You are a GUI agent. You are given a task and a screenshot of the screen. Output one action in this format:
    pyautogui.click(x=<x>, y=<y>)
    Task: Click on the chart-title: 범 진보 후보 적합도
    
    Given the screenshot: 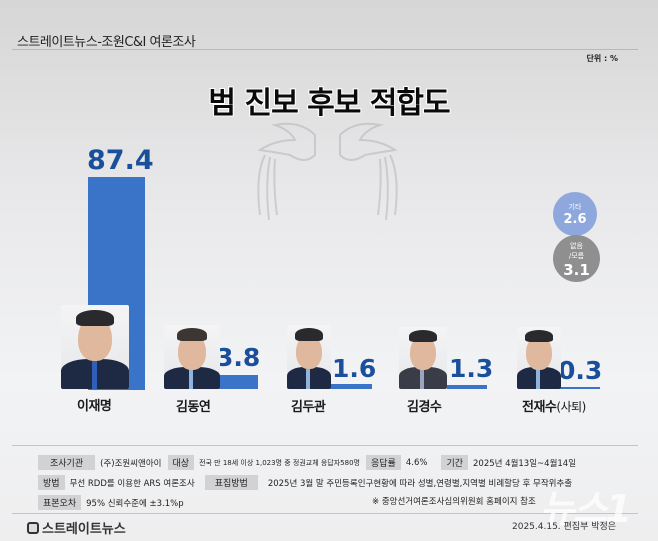 What is the action you would take?
    pyautogui.click(x=329, y=103)
    